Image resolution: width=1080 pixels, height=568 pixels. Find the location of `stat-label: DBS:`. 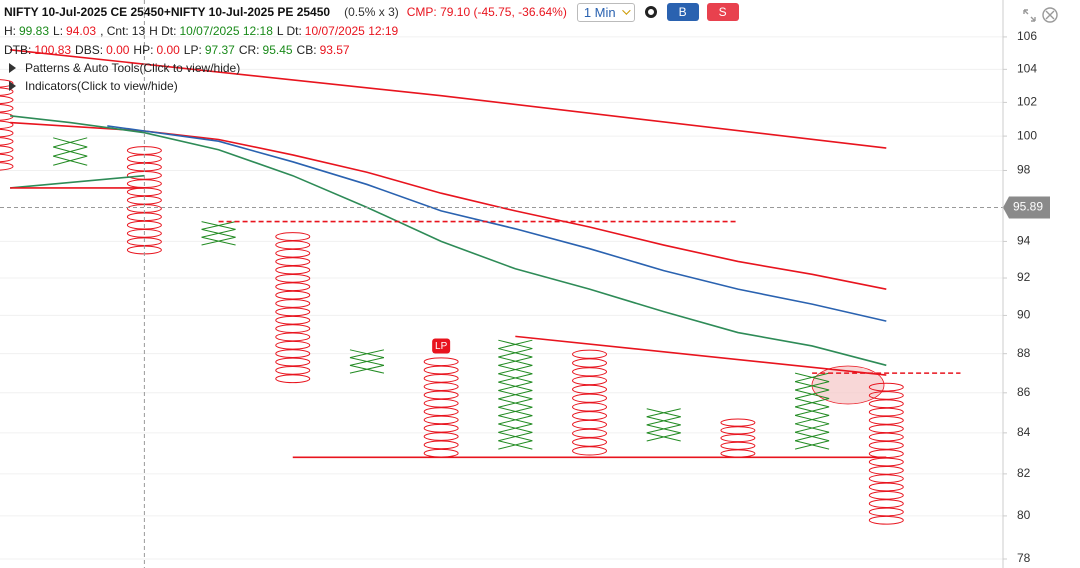

stat-label: DBS: is located at coordinates (89, 50).